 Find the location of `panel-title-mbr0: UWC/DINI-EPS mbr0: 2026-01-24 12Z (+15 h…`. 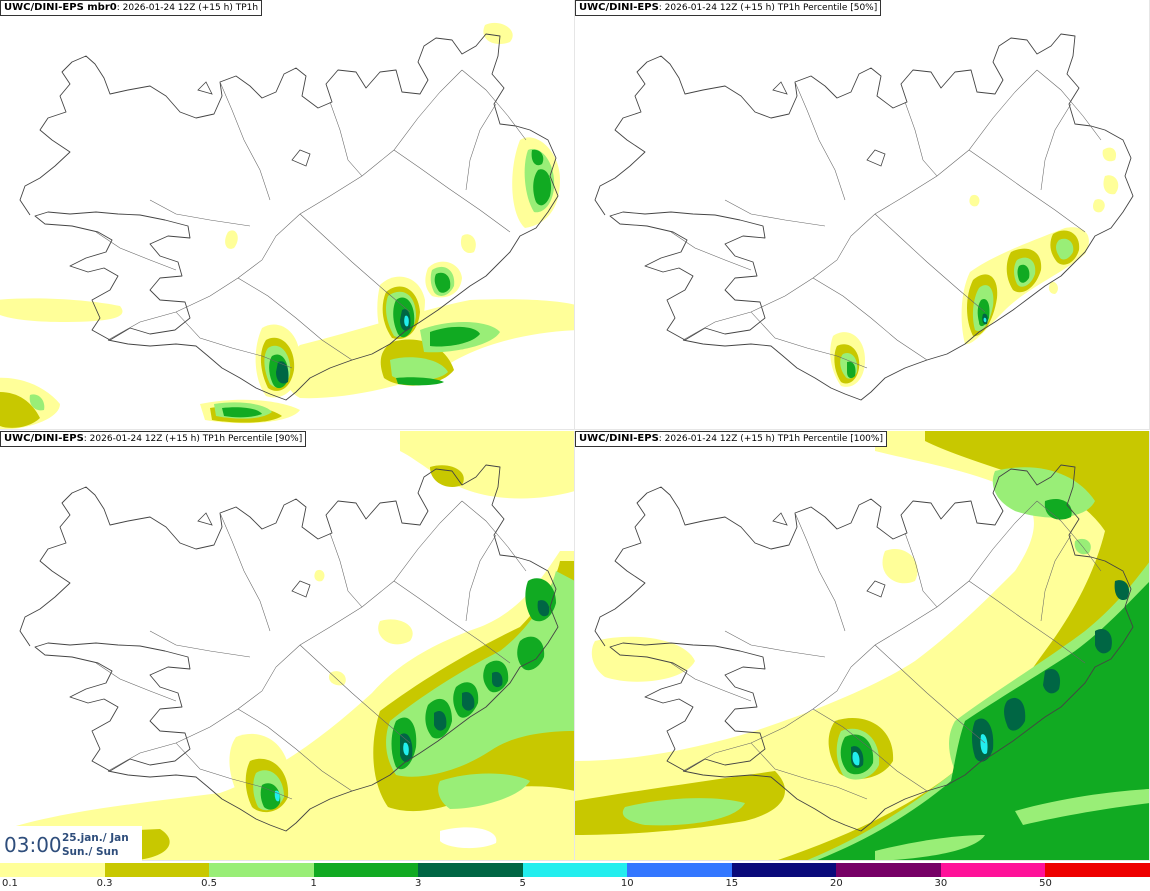

panel-title-mbr0: UWC/DINI-EPS mbr0: 2026-01-24 12Z (+15 h… is located at coordinates (131, 8).